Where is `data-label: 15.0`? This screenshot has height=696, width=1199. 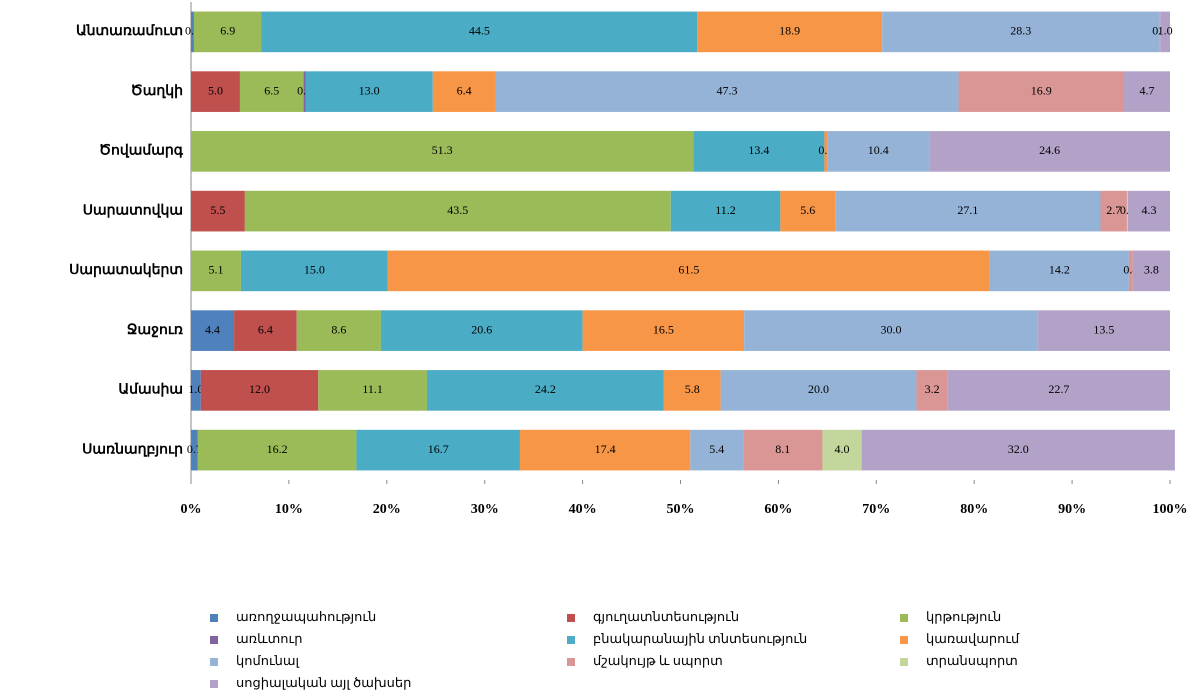
data-label: 15.0 is located at coordinates (314, 270).